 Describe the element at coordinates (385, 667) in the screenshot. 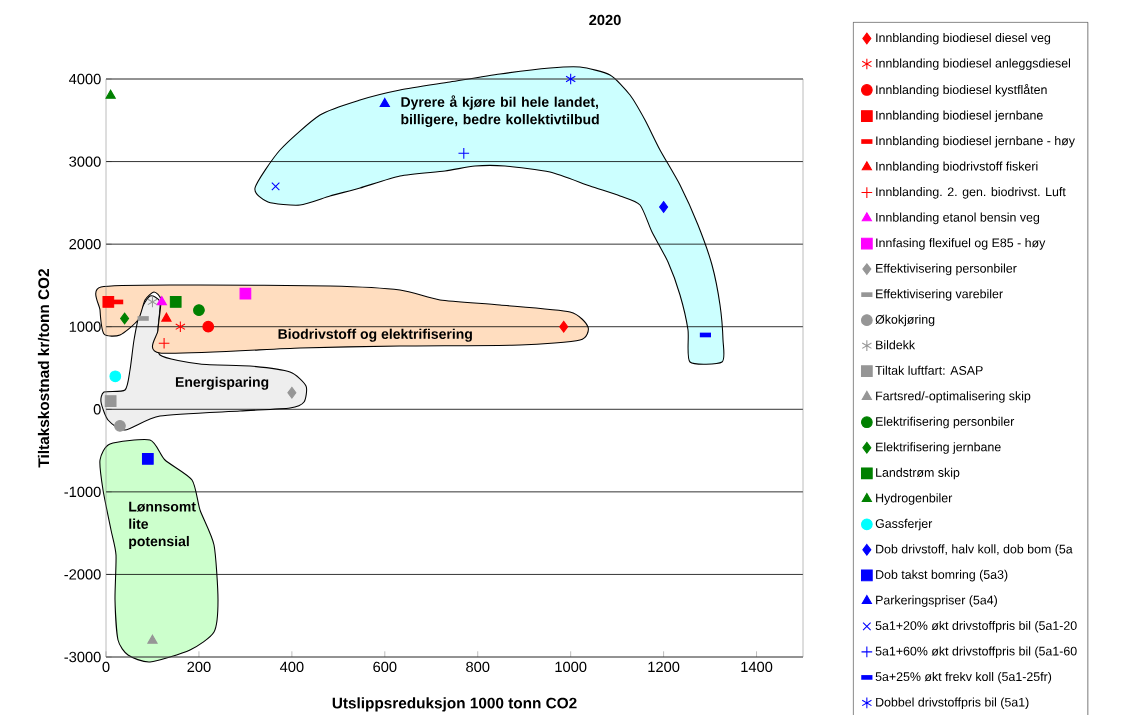

I see `x-tick-label: 600` at that location.